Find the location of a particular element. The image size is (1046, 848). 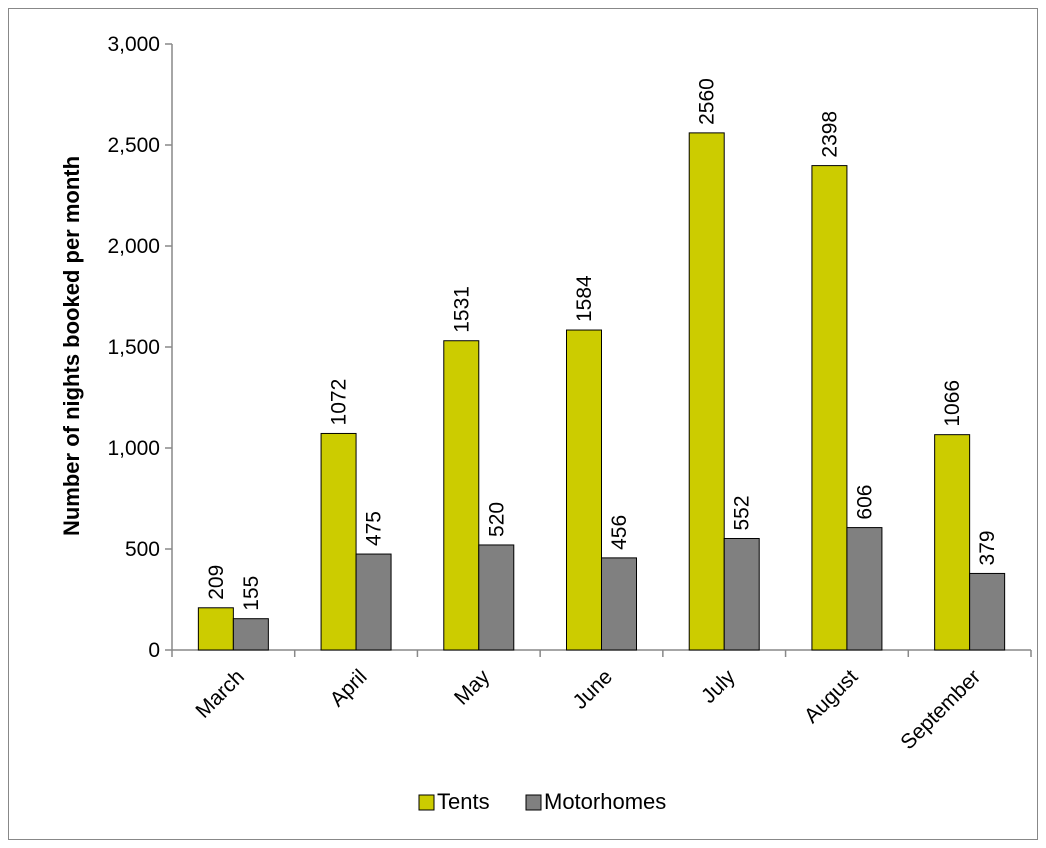

bar-tents-april is located at coordinates (338, 541).